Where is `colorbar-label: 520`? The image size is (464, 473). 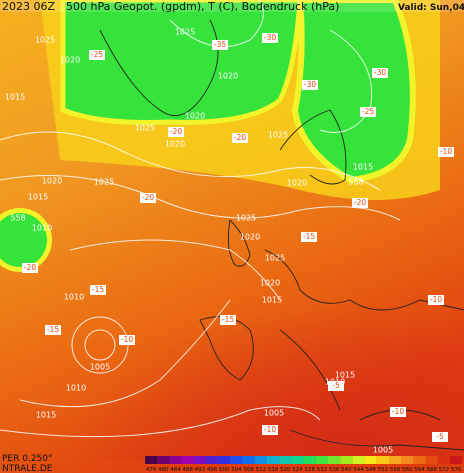
colorbar-label: 520 is located at coordinates (285, 470).